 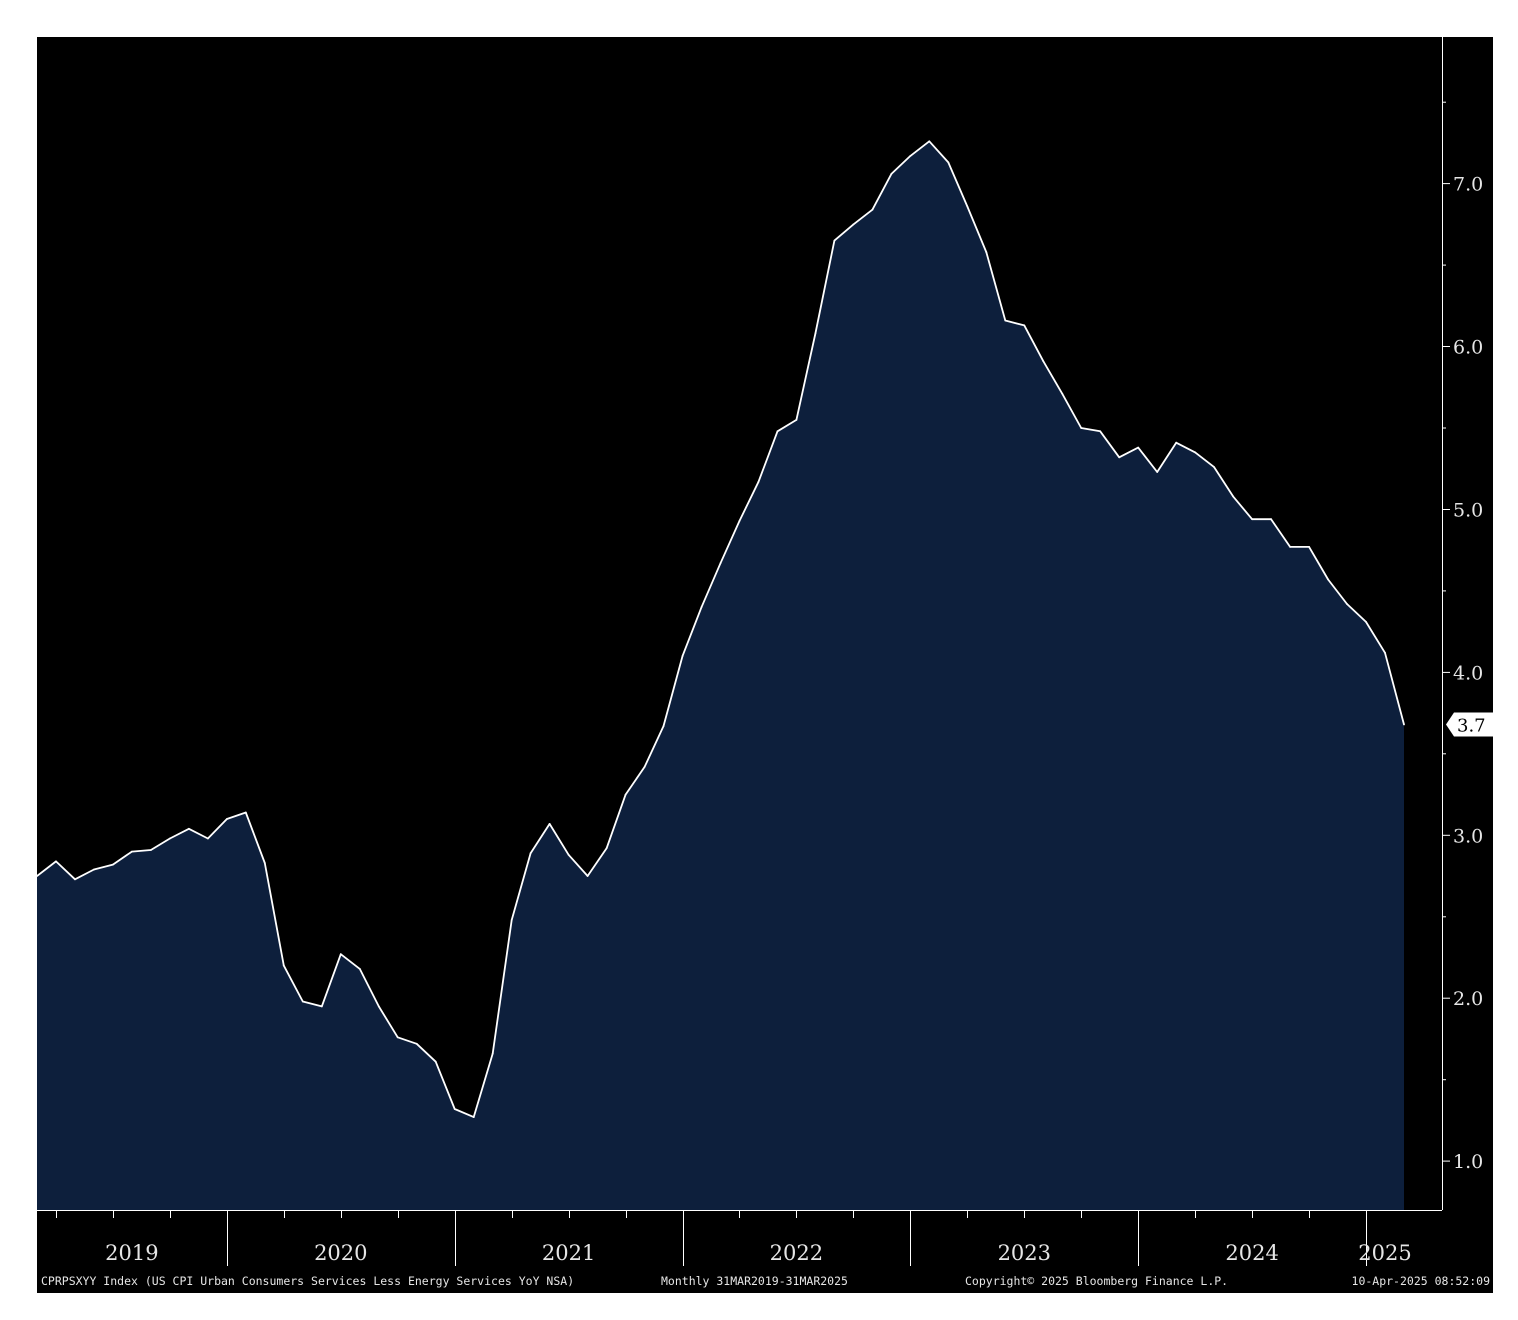 What do you see at coordinates (739, 1238) in the screenshot?
I see `x-axis: 2019 2020 2021 2022 2023 2024 2025` at bounding box center [739, 1238].